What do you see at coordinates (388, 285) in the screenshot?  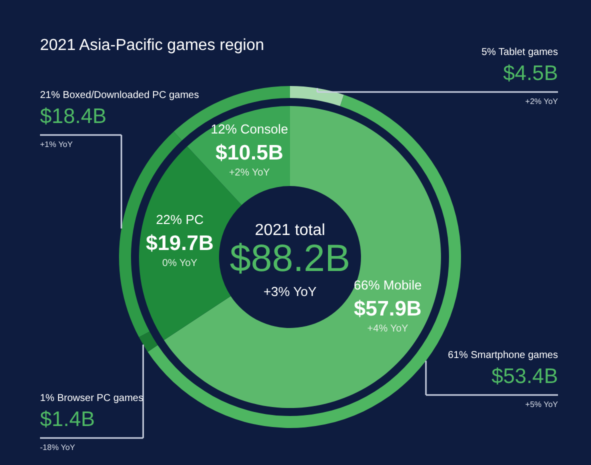 I see `slice-label: 66% Mobile` at bounding box center [388, 285].